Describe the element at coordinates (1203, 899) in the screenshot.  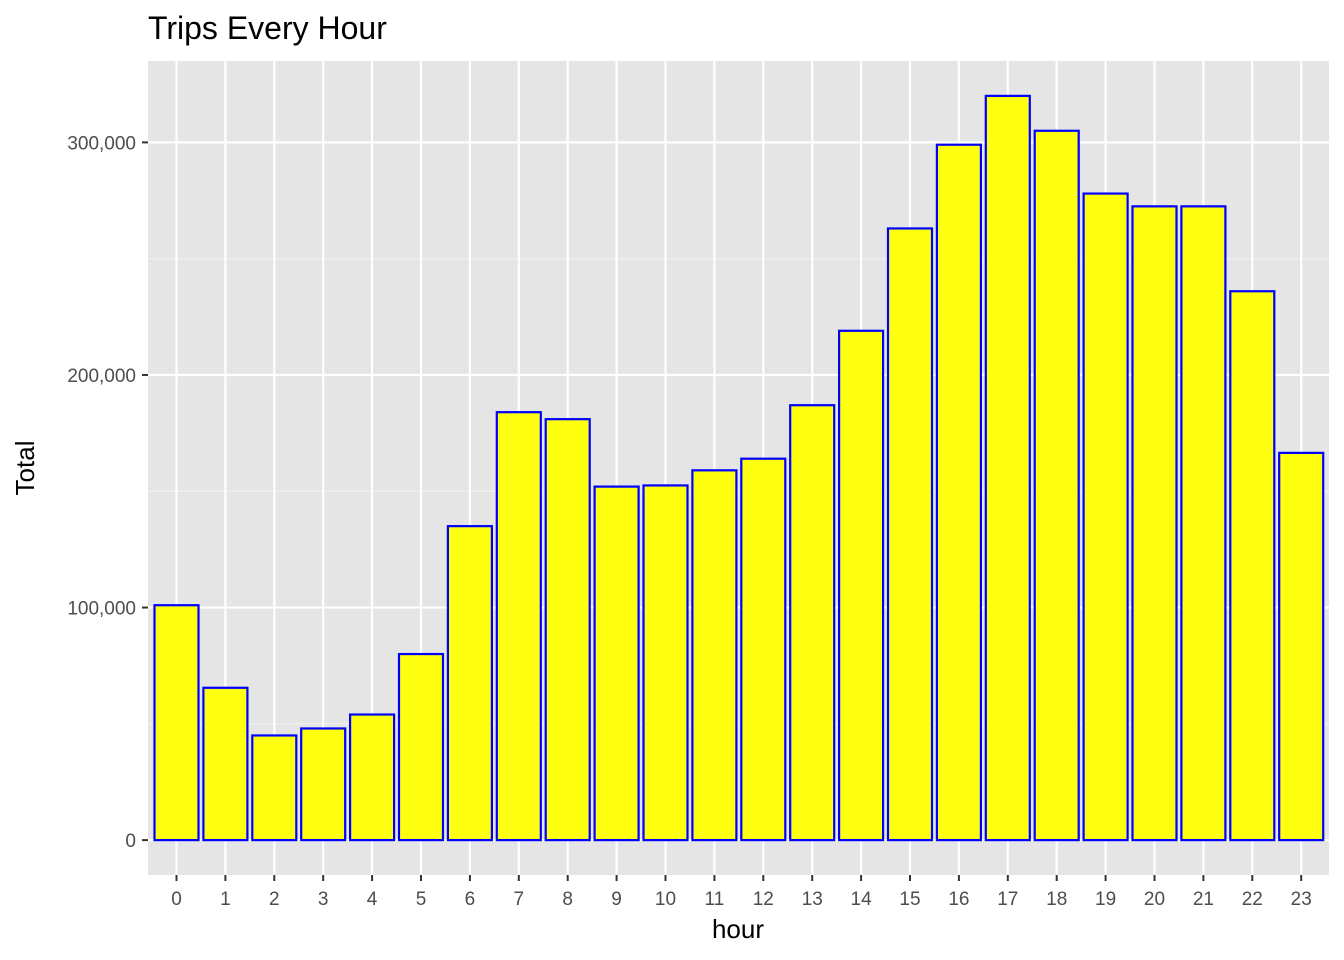
I see `x-tick-label: 21` at that location.